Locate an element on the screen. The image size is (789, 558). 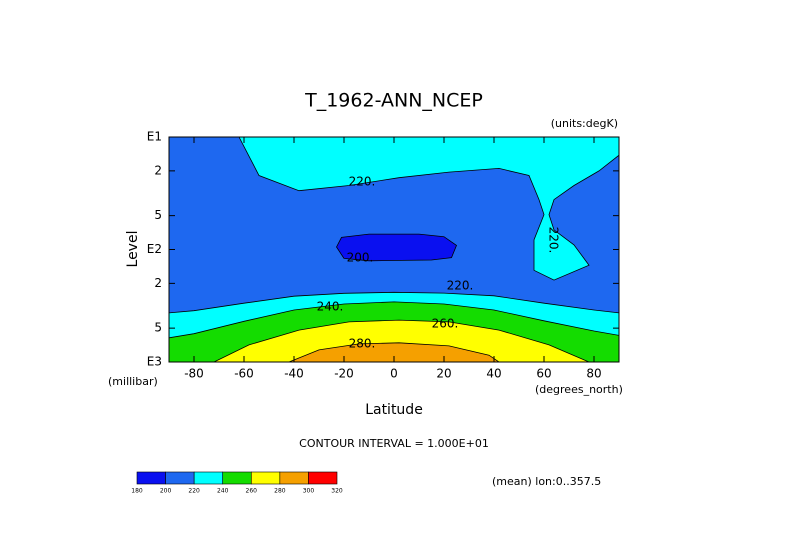
colorbar-label: 300 is located at coordinates (309, 491).